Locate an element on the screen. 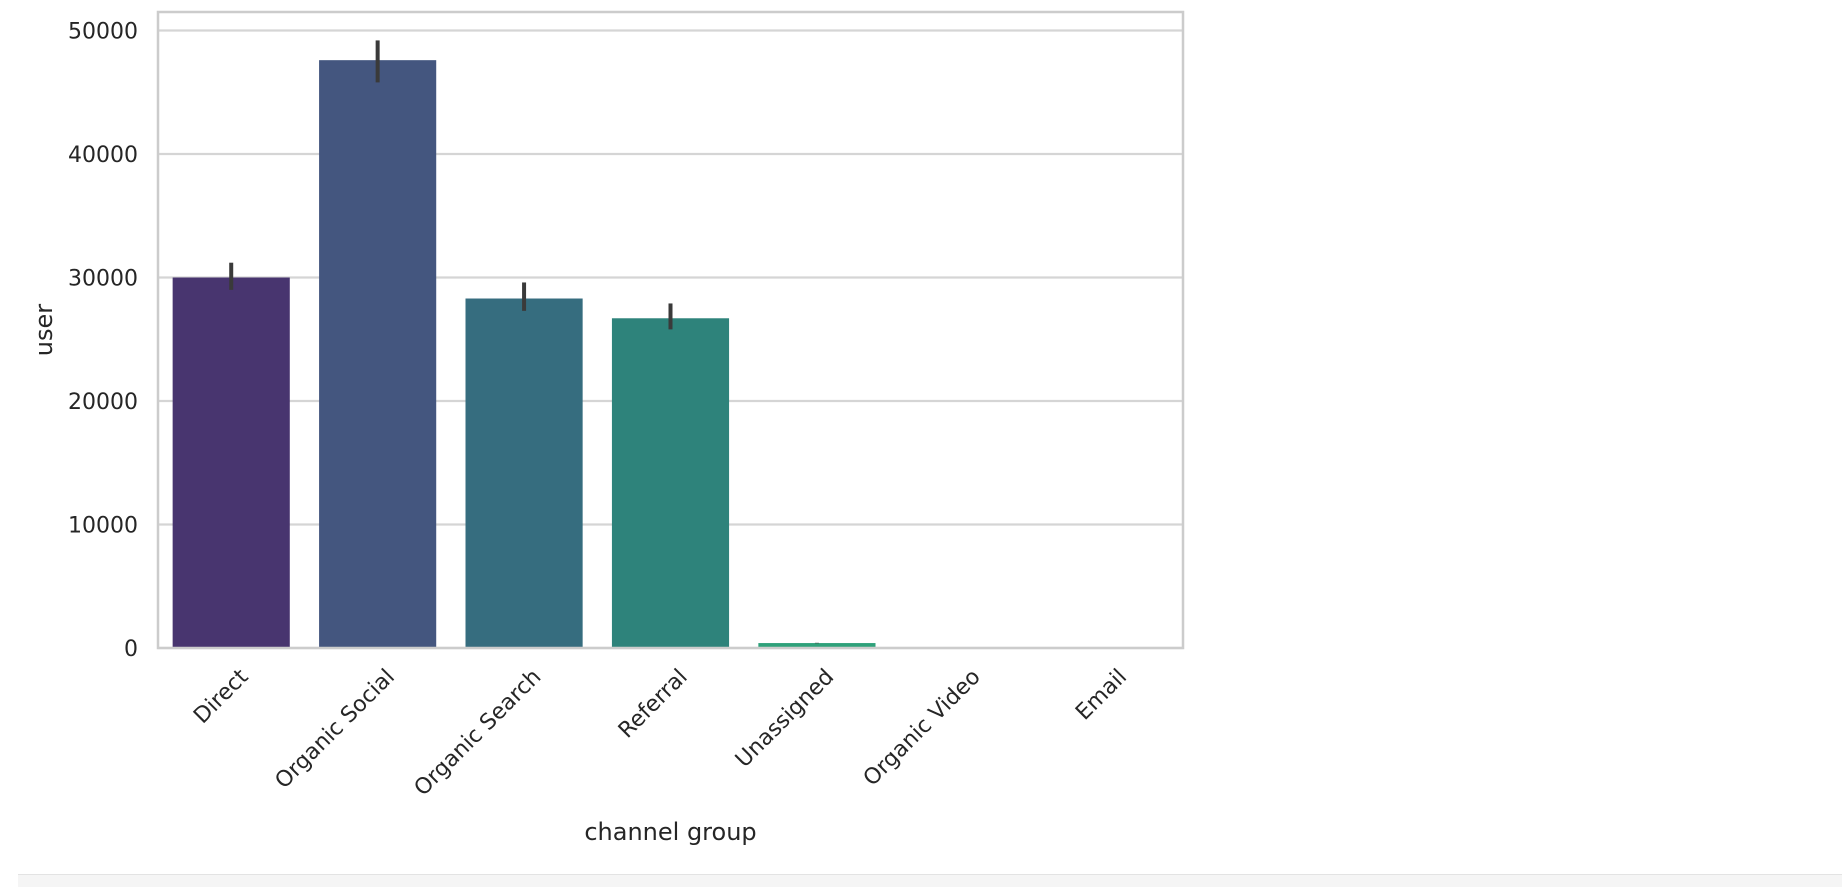  output-cell-strip is located at coordinates (930, 880).